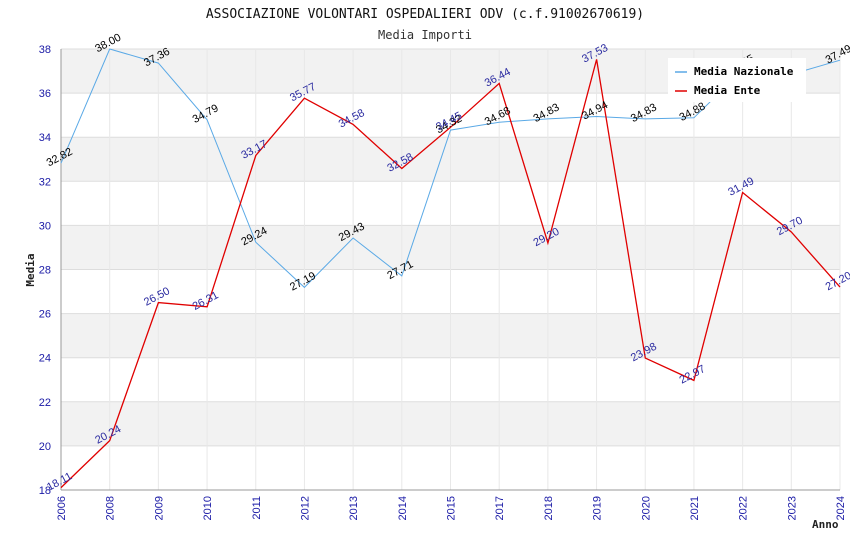  What do you see at coordinates (646, 508) in the screenshot?
I see `x-tick-label: 2020` at bounding box center [646, 508].